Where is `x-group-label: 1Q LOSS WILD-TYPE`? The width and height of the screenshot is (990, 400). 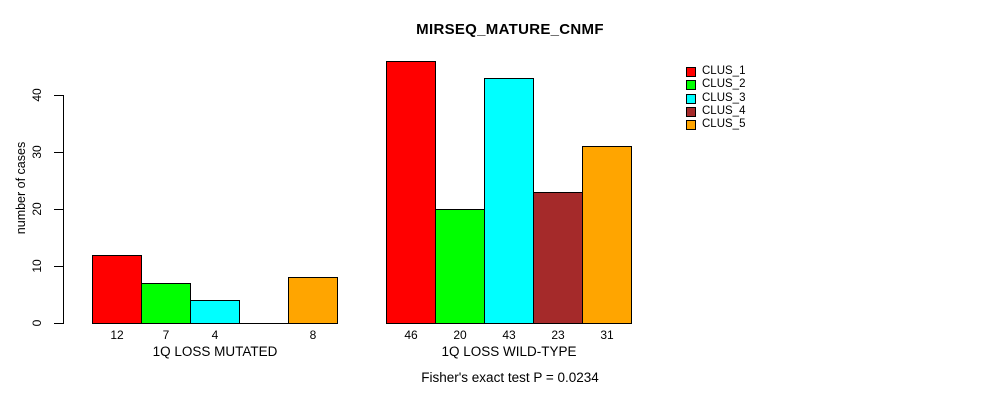 x-group-label: 1Q LOSS WILD-TYPE is located at coordinates (509, 351).